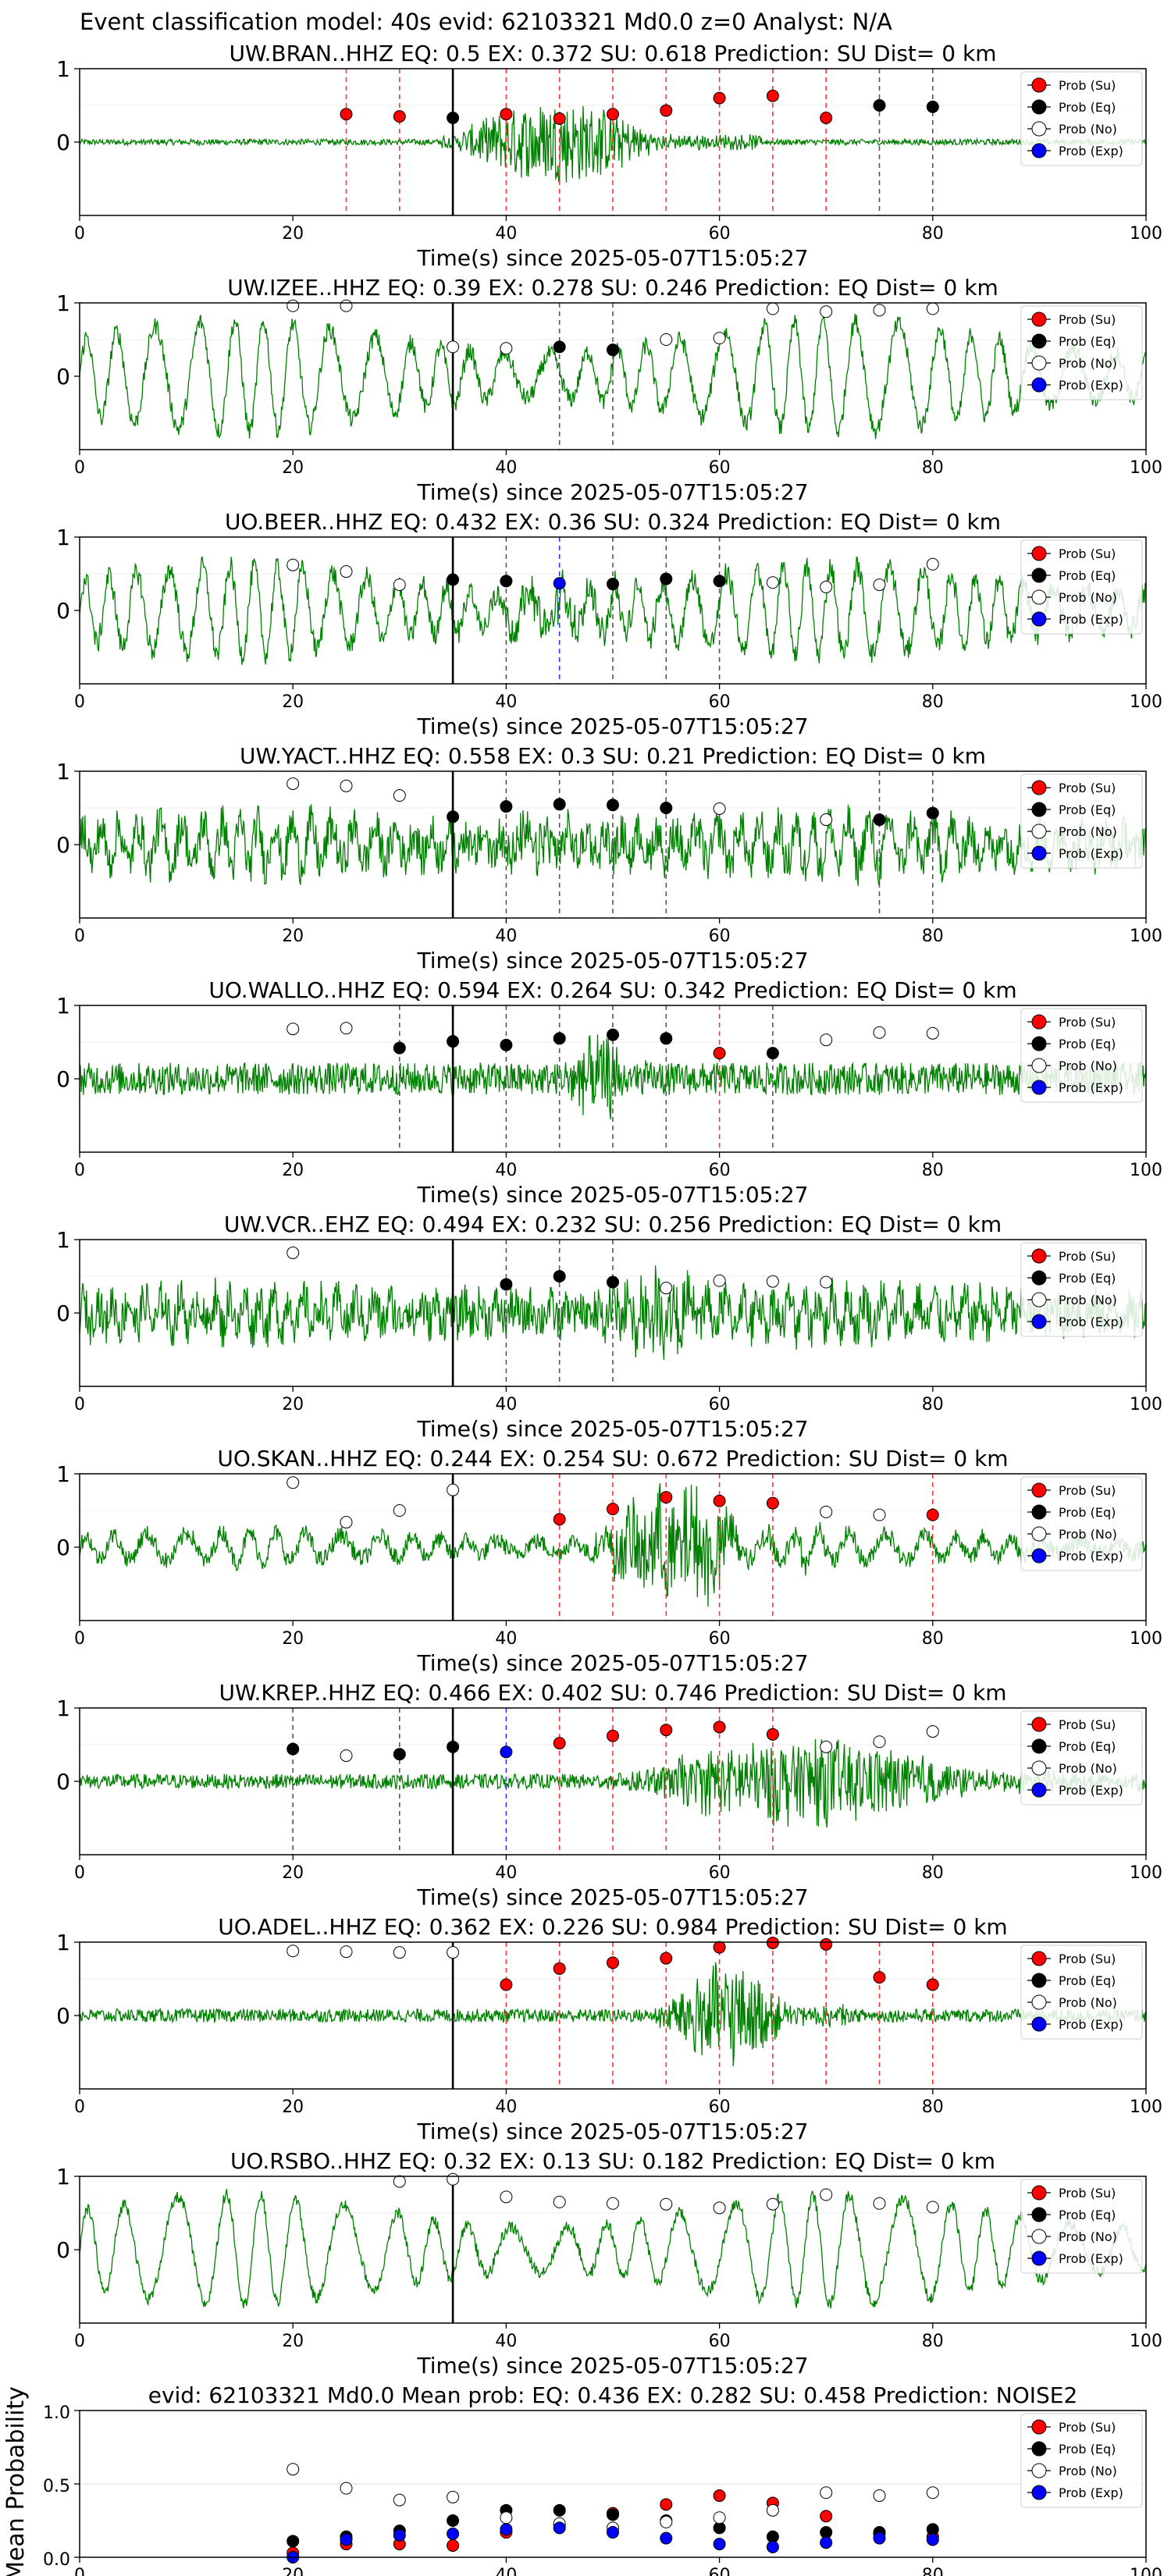 Image resolution: width=1171 pixels, height=2576 pixels. I want to click on y-tick-label: 0, so click(63, 2250).